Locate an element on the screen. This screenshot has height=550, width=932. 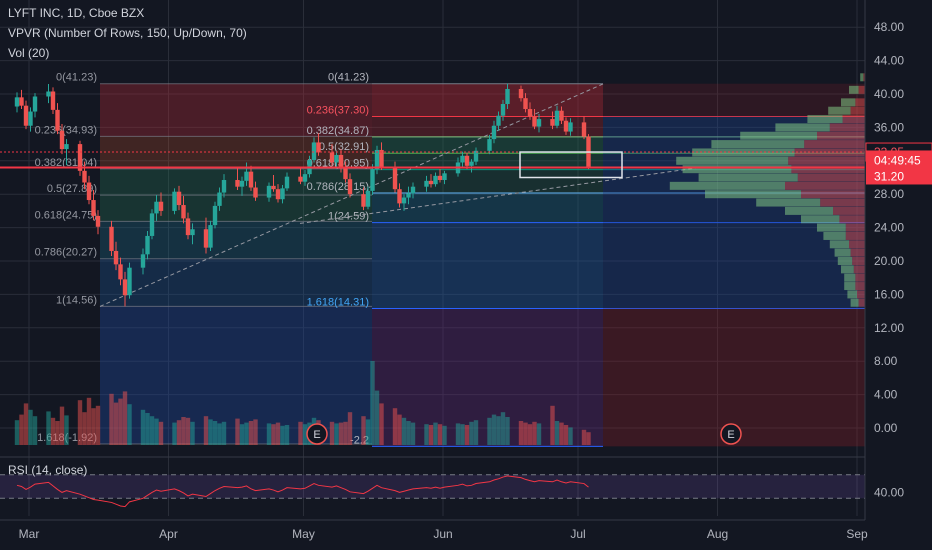
time-tick-label: Mar is located at coordinates (29, 534).